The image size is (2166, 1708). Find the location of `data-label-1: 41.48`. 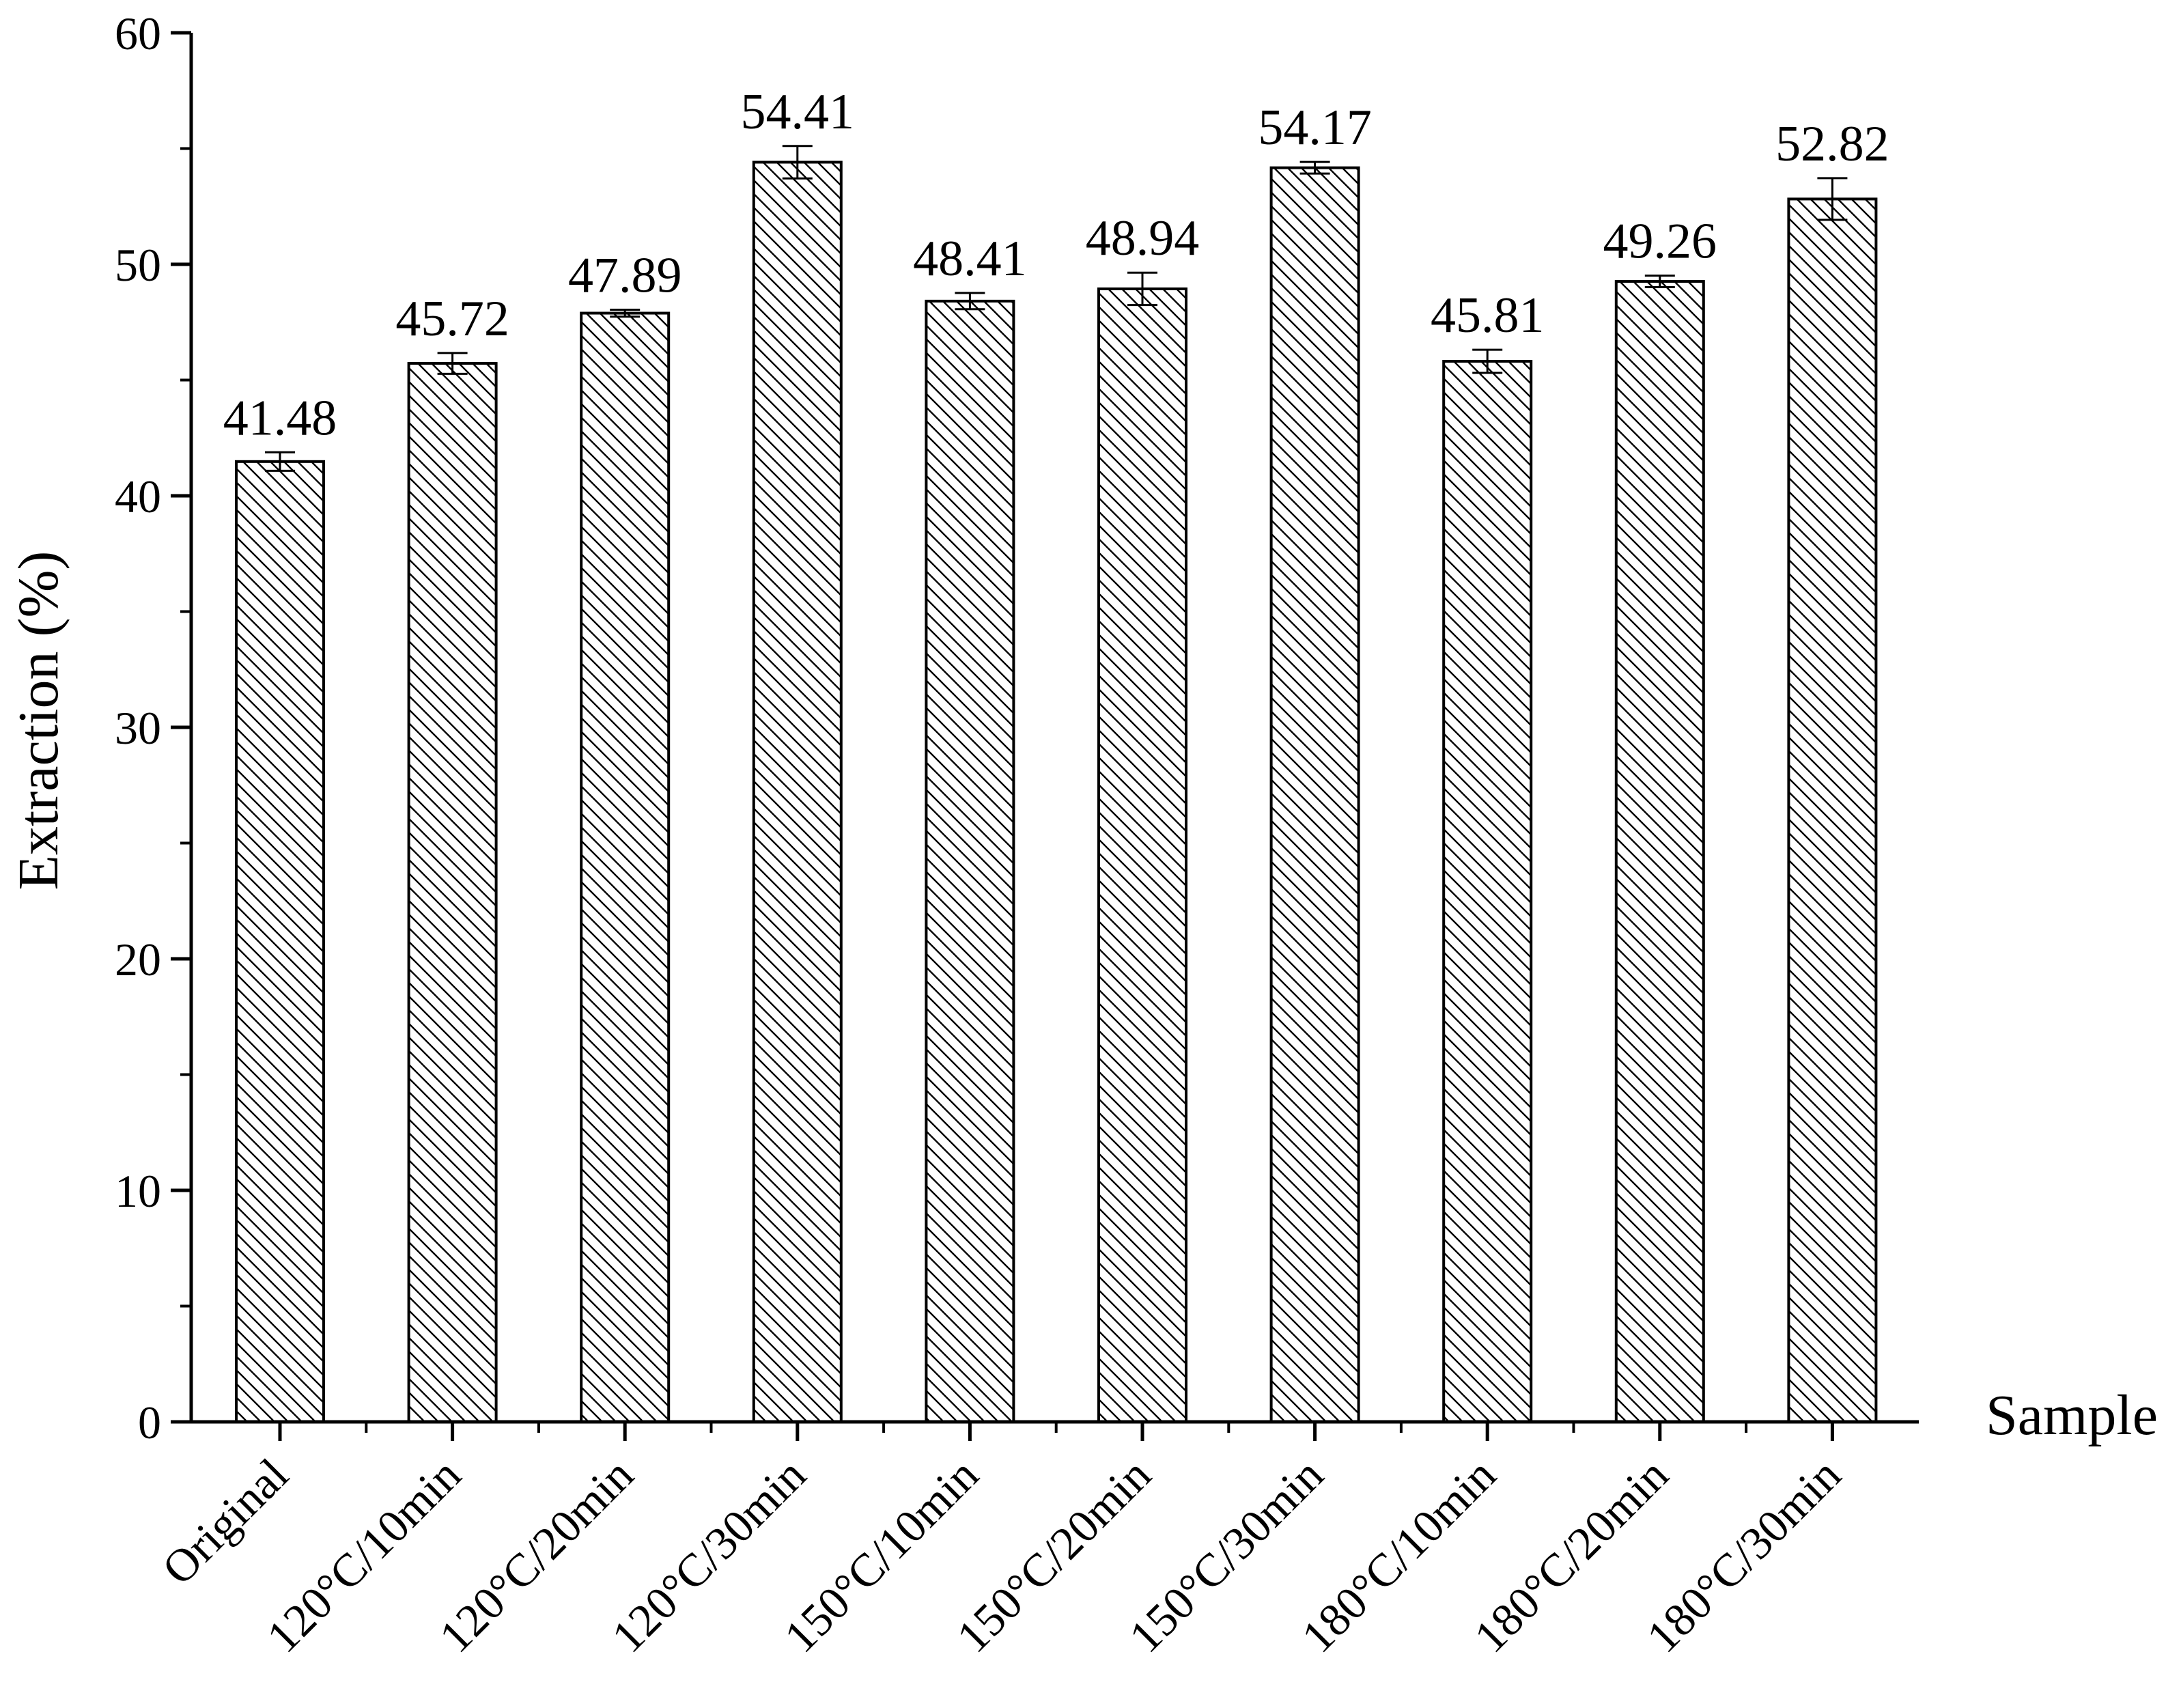

data-label-1: 41.48 is located at coordinates (280, 418).